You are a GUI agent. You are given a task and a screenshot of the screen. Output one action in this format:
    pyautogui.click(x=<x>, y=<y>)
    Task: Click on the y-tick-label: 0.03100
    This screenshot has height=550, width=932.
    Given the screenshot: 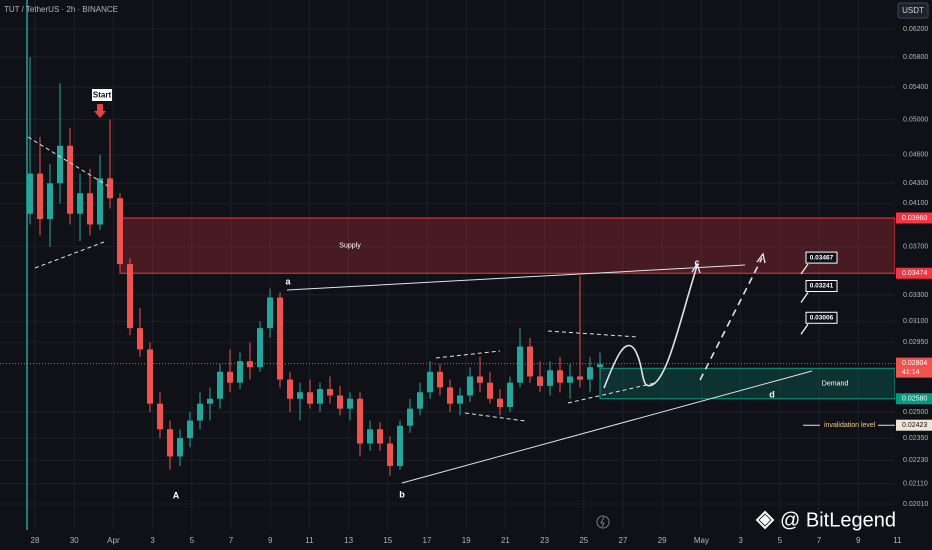 What is the action you would take?
    pyautogui.click(x=915, y=321)
    